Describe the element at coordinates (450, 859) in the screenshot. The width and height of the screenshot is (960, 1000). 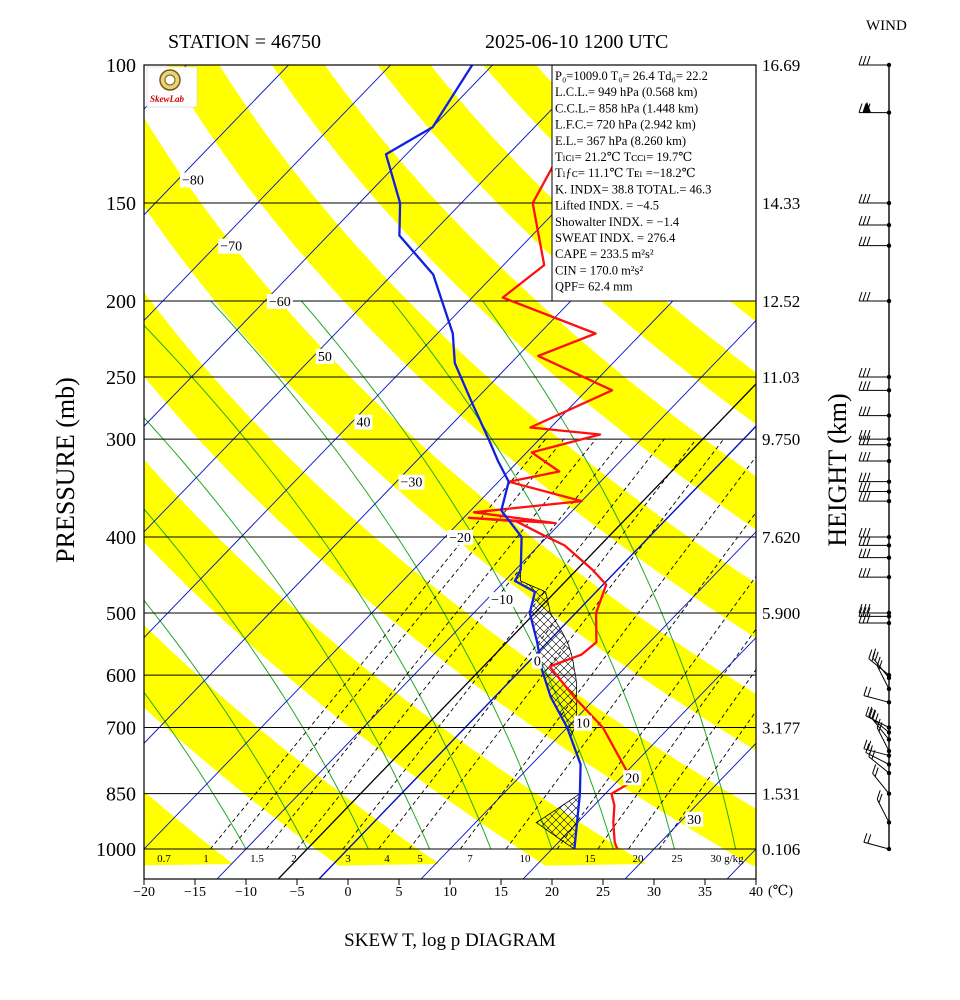
I see `mixing-ratio-labels: 0.7 1 1.5 2 3 4 5 7 10 15 20 25 30 g/kg` at that location.